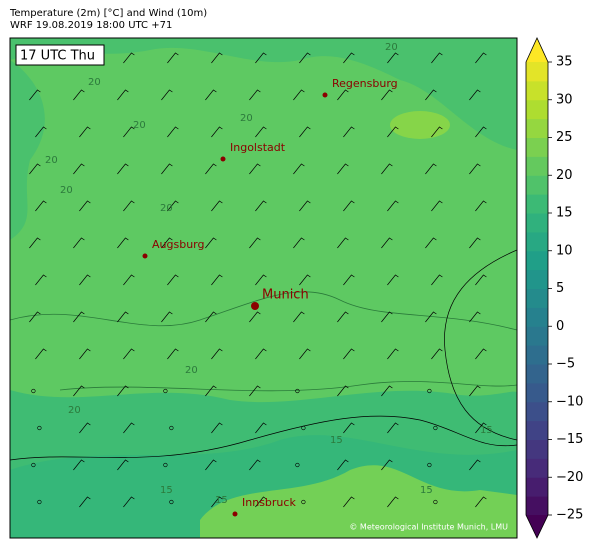 This screenshot has width=599, height=556. I want to click on colorbar: 35 30 25 20 15 10 5 0 −5 −10 −15 −20 −25, so click(554, 288).